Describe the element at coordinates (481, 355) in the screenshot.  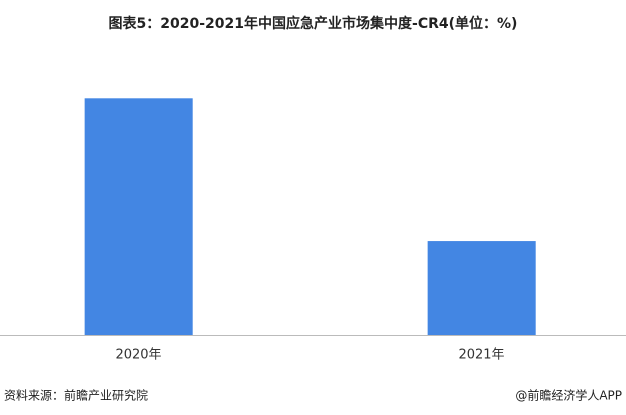
I see `x-tick-label: 2021年` at that location.